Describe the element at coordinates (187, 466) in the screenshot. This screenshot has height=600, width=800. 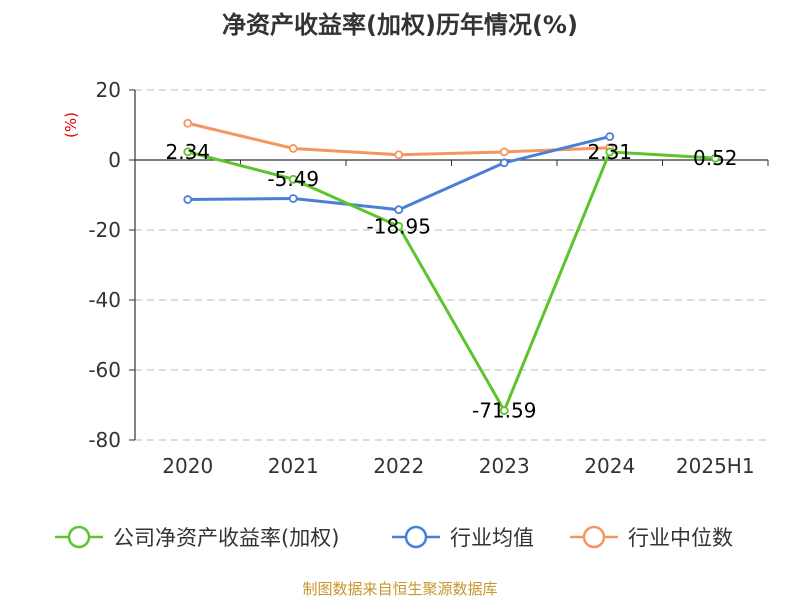
I see `x-tick-label: 2020` at that location.